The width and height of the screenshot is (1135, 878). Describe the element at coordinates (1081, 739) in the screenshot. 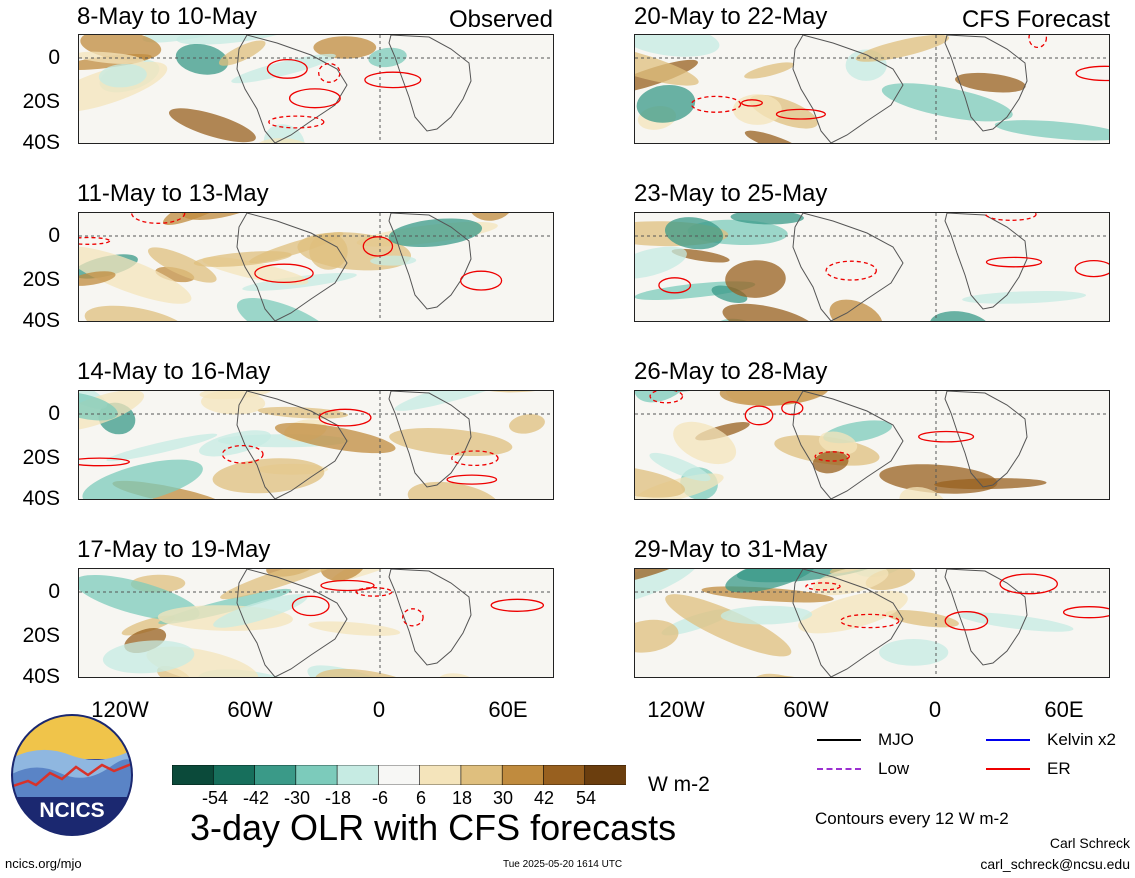

I see `legend-label-kelvin: Kelvin x2` at that location.